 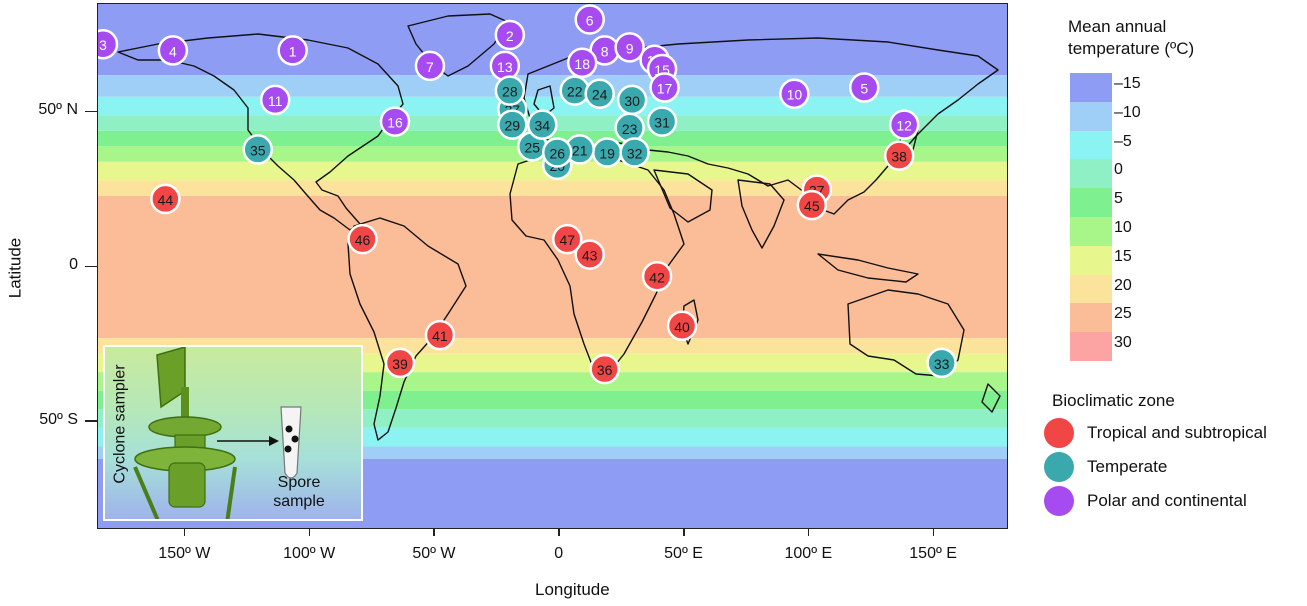 I want to click on site-number: 38, so click(x=899, y=157).